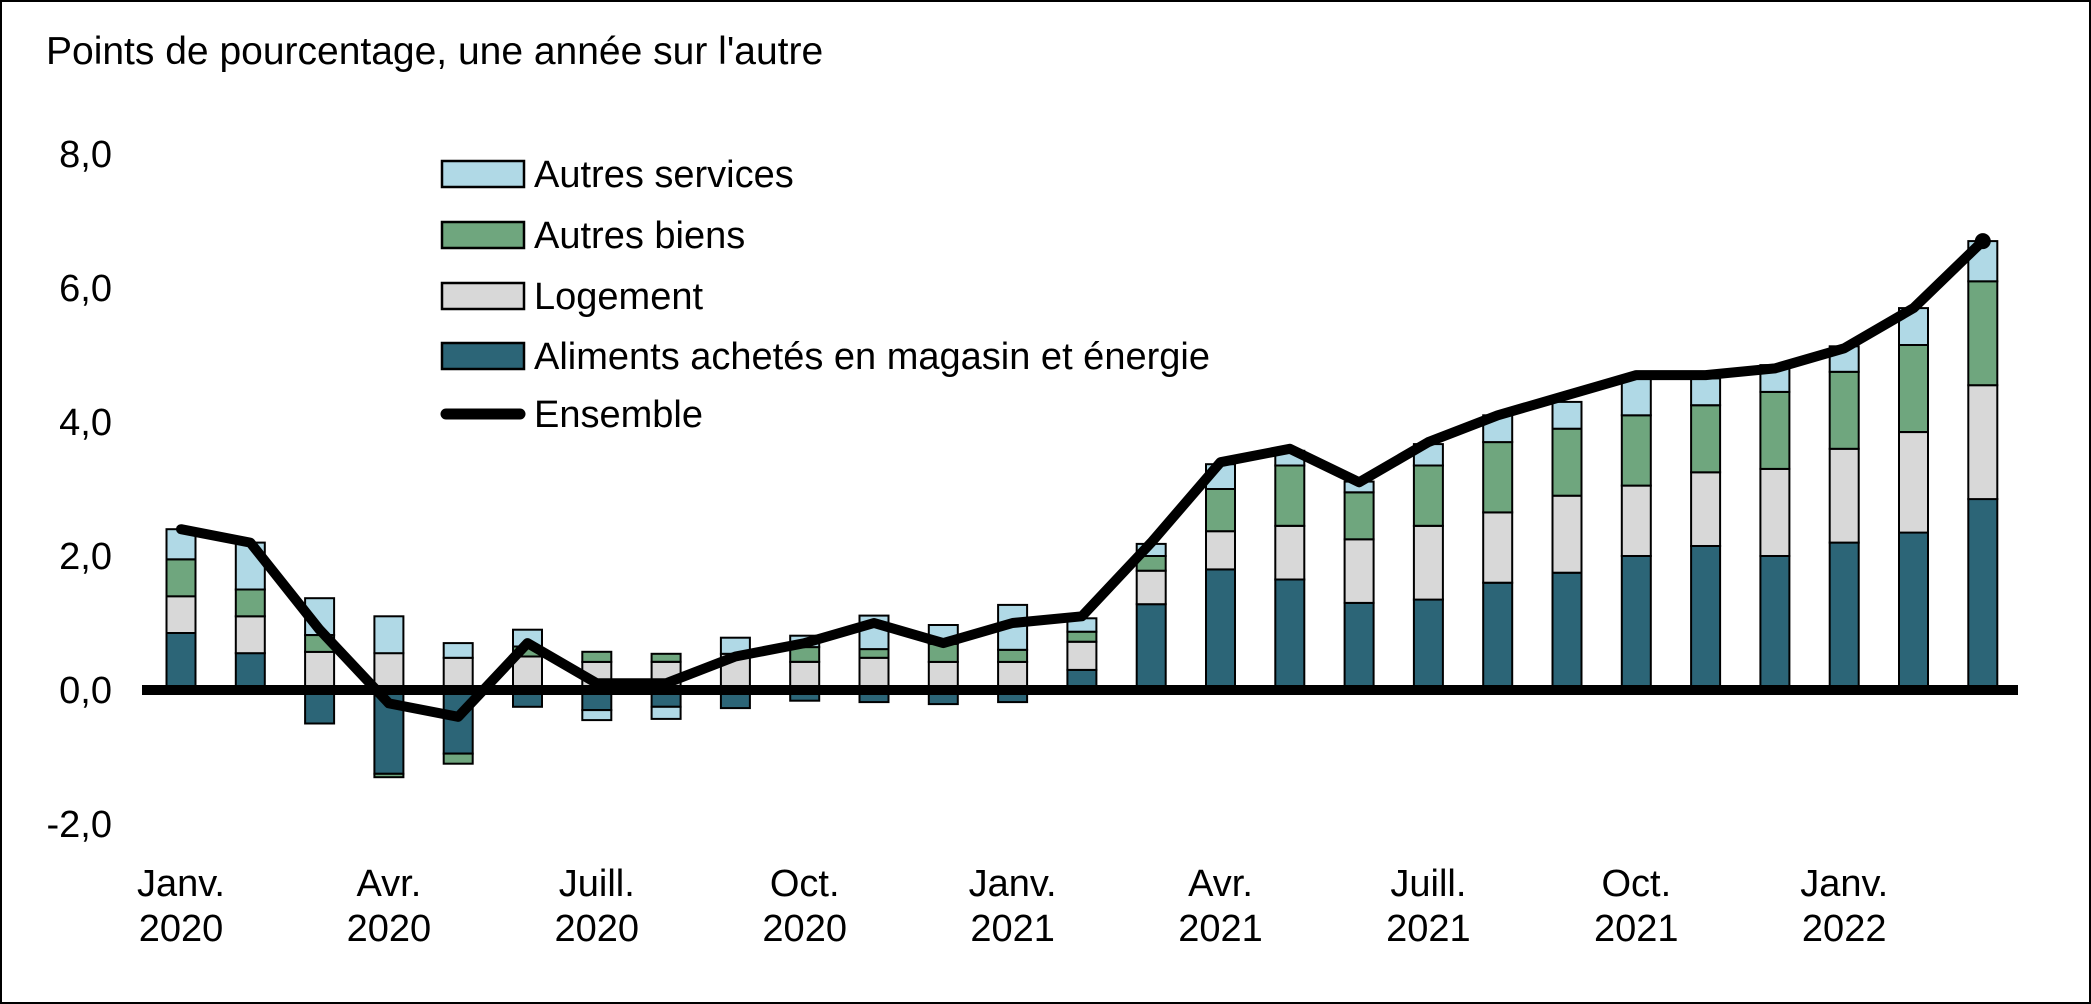 This screenshot has width=2091, height=1004. What do you see at coordinates (85, 557) in the screenshot?
I see `y-tick-label: 2,0` at bounding box center [85, 557].